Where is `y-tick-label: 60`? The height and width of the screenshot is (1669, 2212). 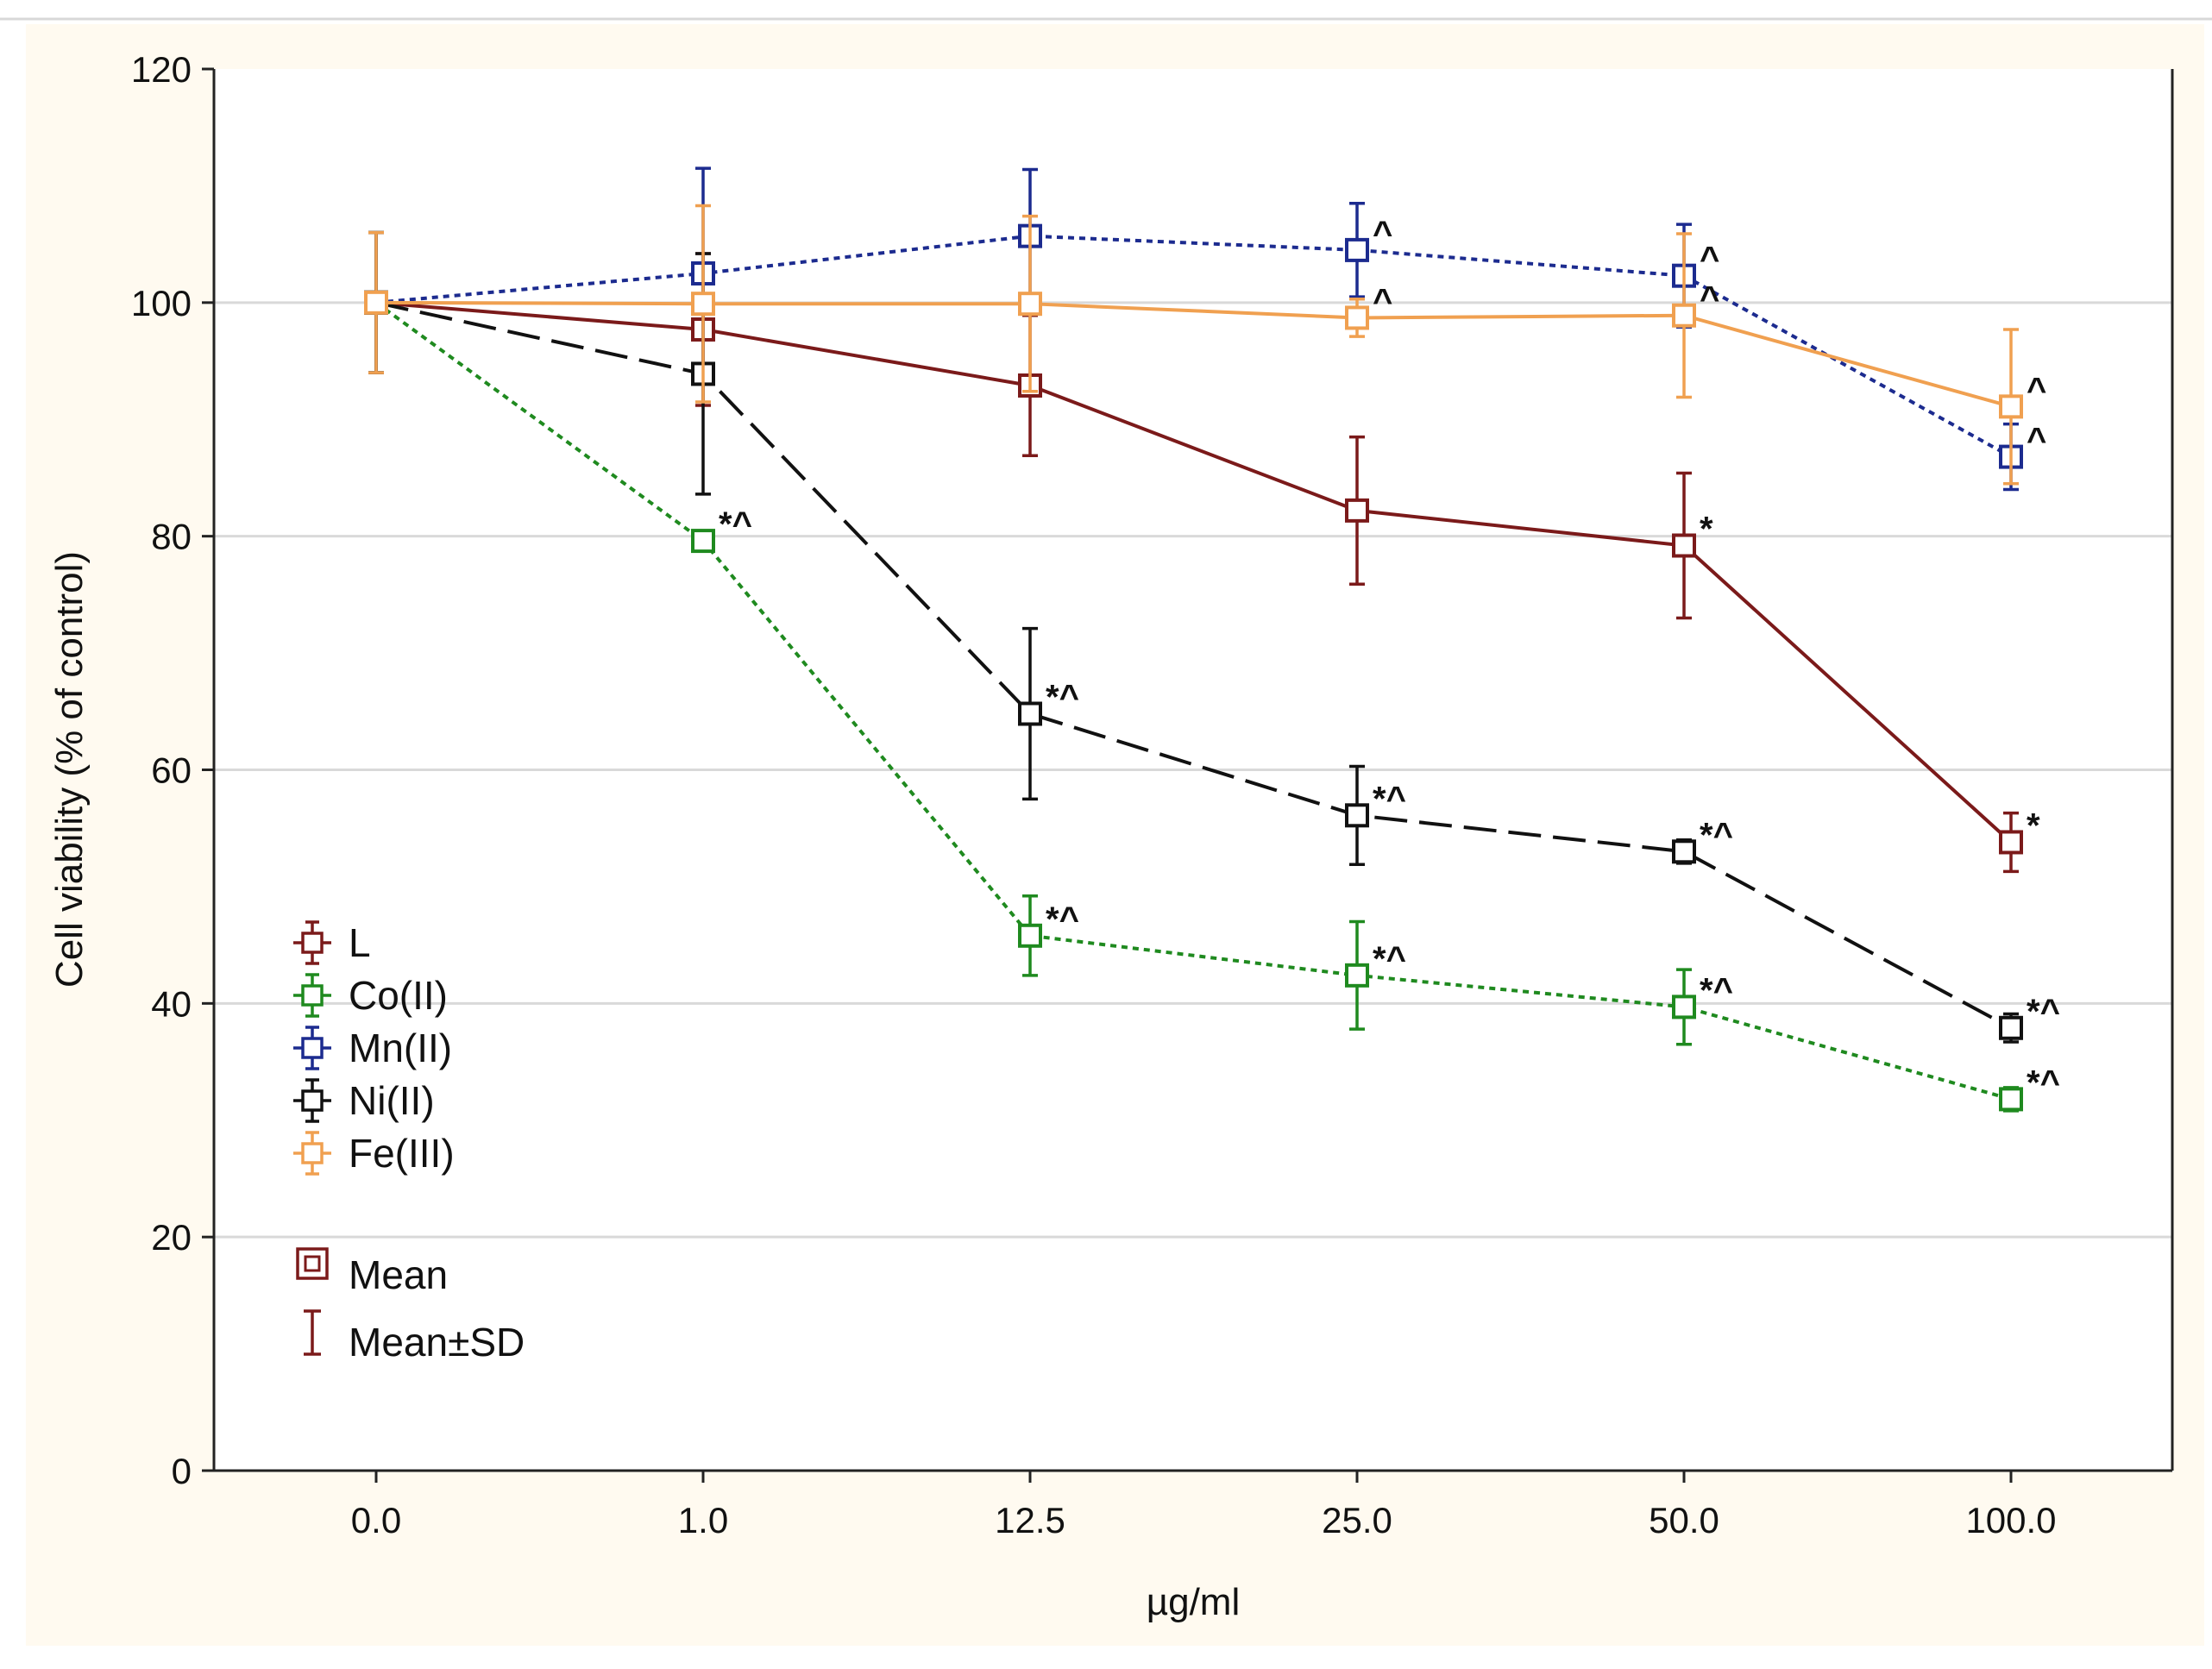
y-tick-label: 60 is located at coordinates (172, 770).